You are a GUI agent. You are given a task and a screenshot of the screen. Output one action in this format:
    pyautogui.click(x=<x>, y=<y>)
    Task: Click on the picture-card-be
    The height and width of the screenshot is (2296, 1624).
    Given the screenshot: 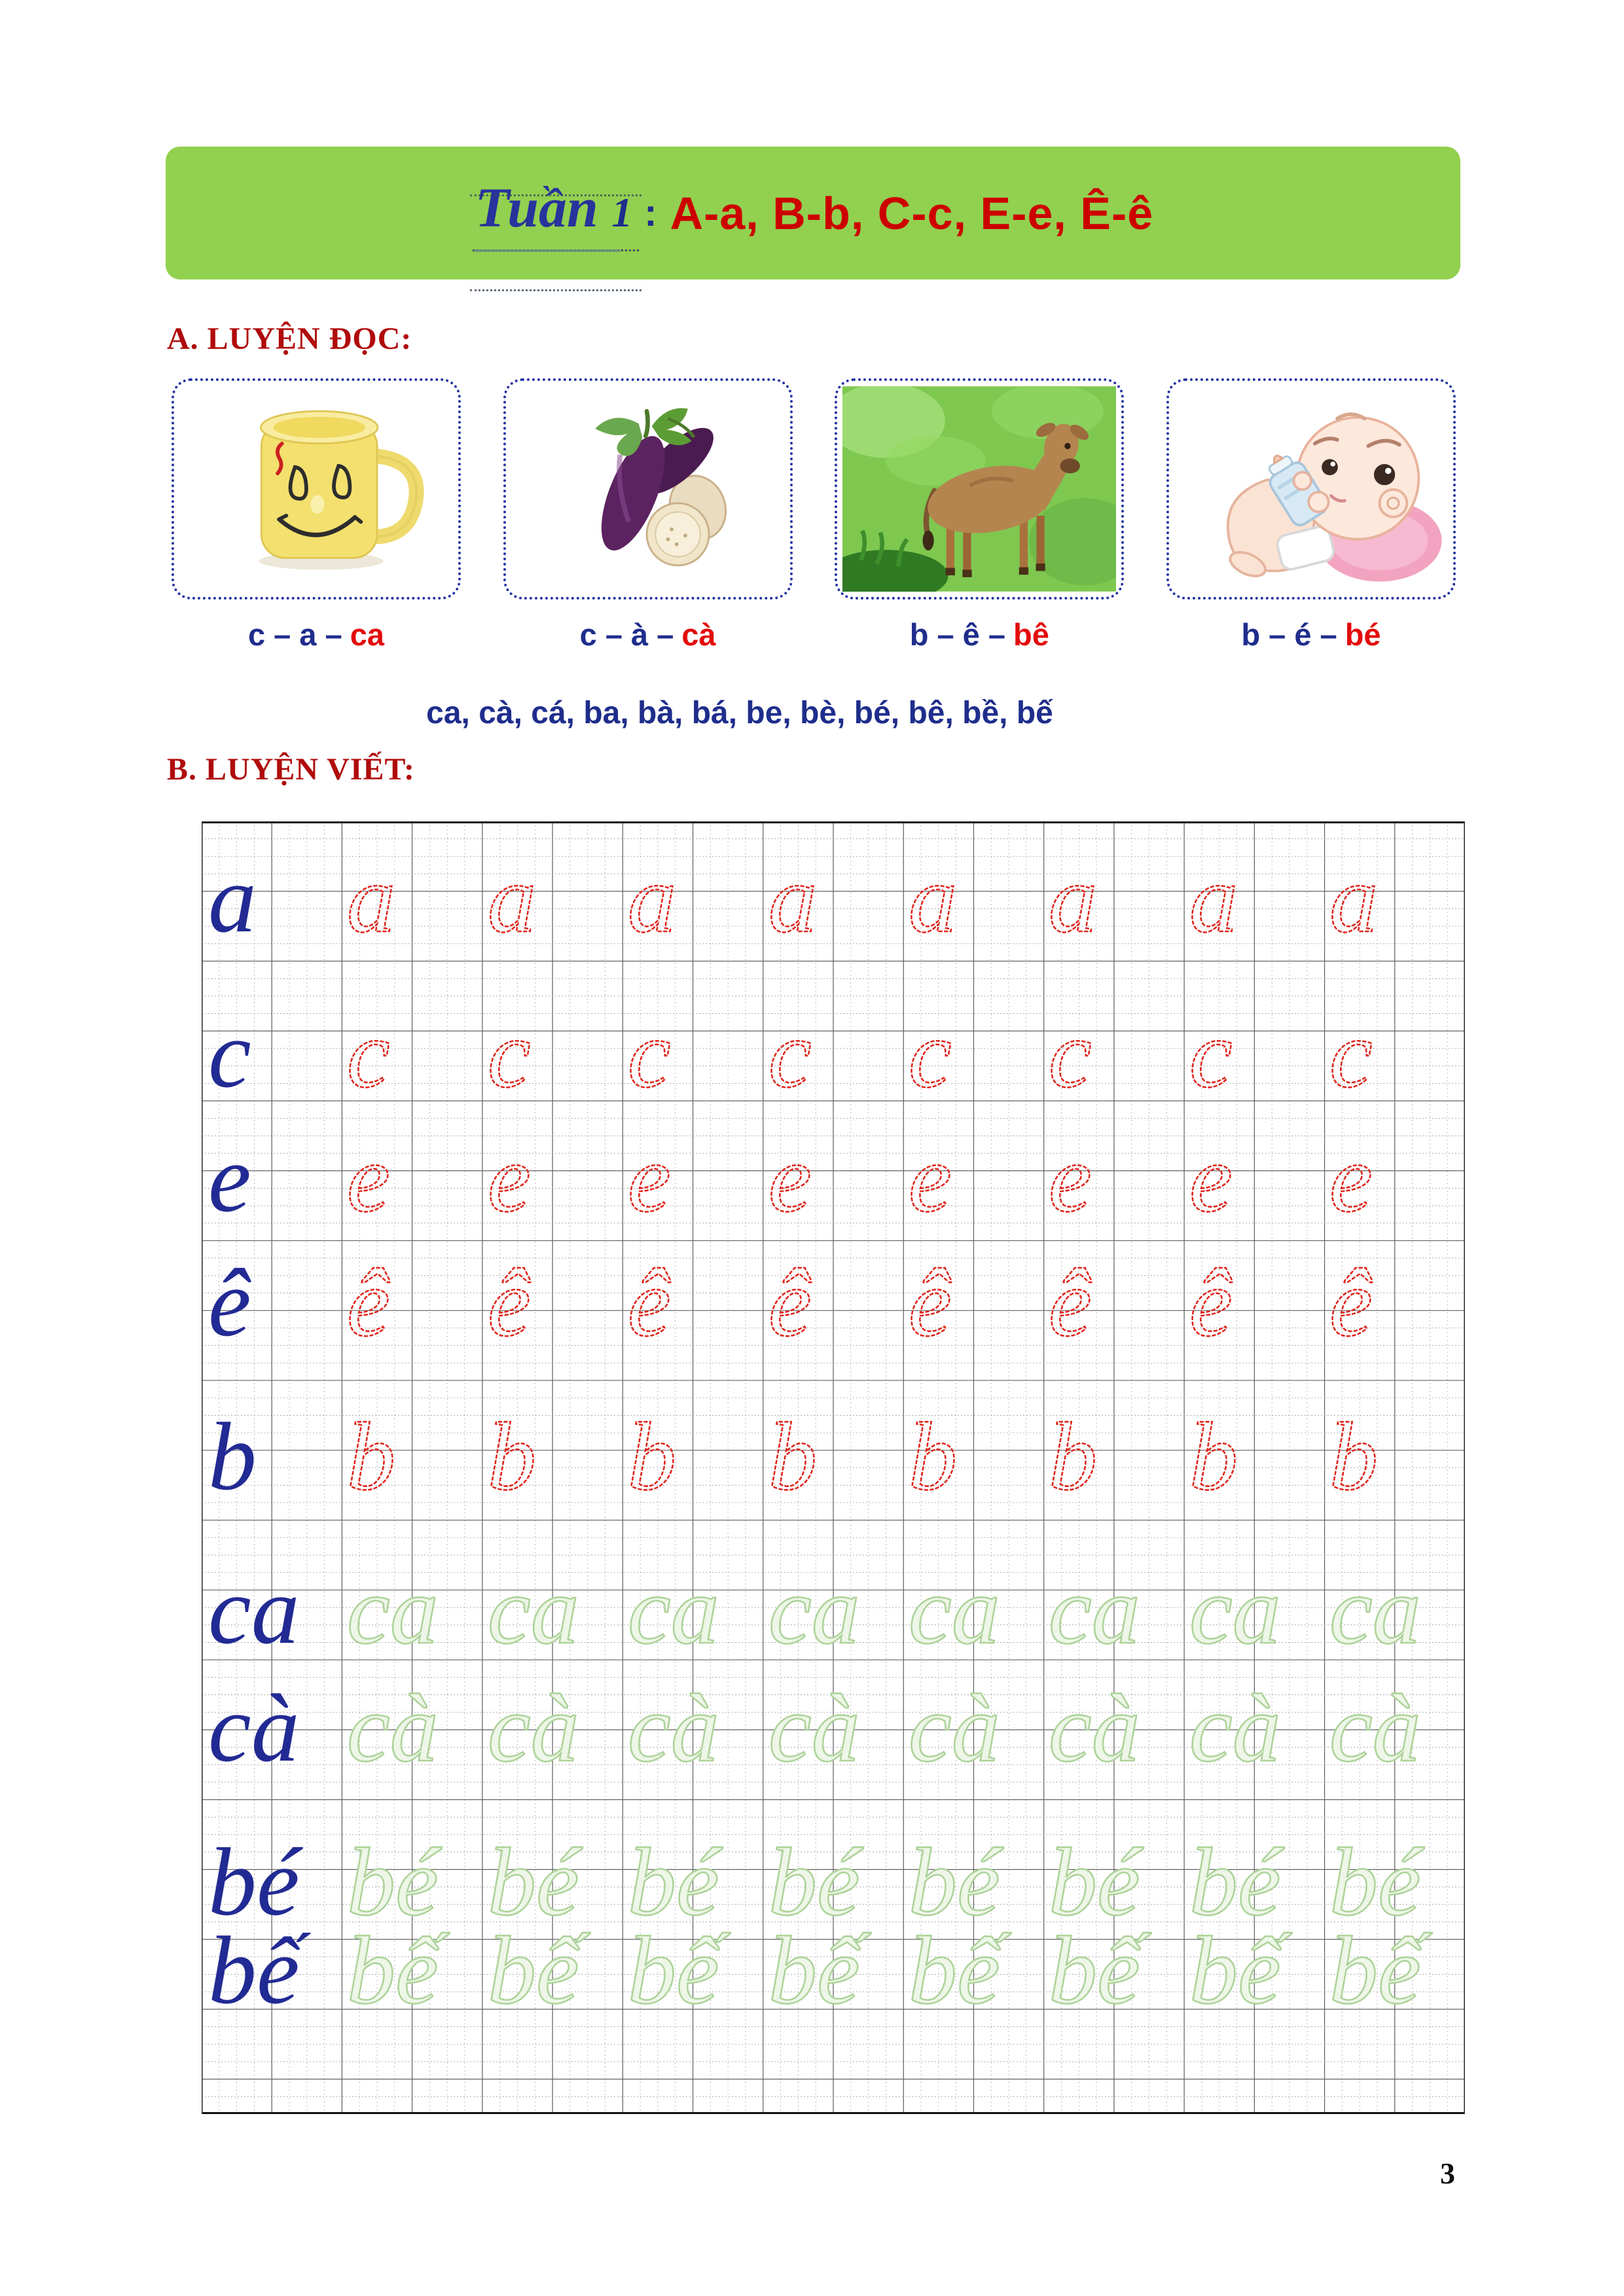 What is the action you would take?
    pyautogui.click(x=980, y=489)
    